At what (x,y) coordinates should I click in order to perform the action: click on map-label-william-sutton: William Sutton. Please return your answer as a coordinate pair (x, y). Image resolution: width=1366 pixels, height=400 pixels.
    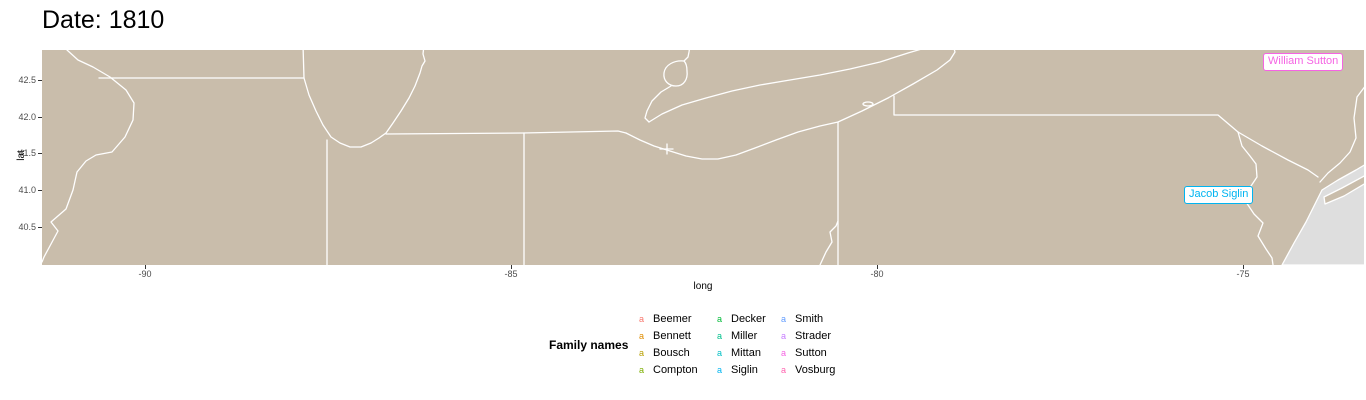
    Looking at the image, I should click on (1303, 62).